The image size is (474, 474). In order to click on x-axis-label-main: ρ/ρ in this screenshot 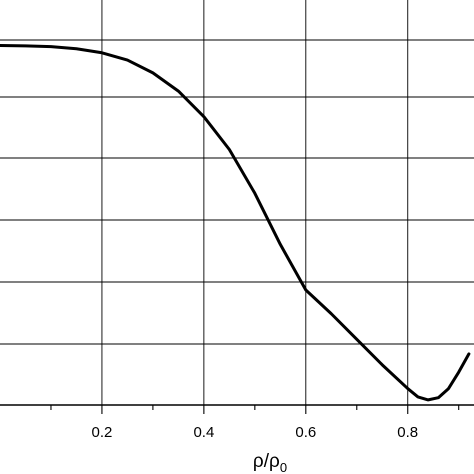, I will do `click(266, 461)`.